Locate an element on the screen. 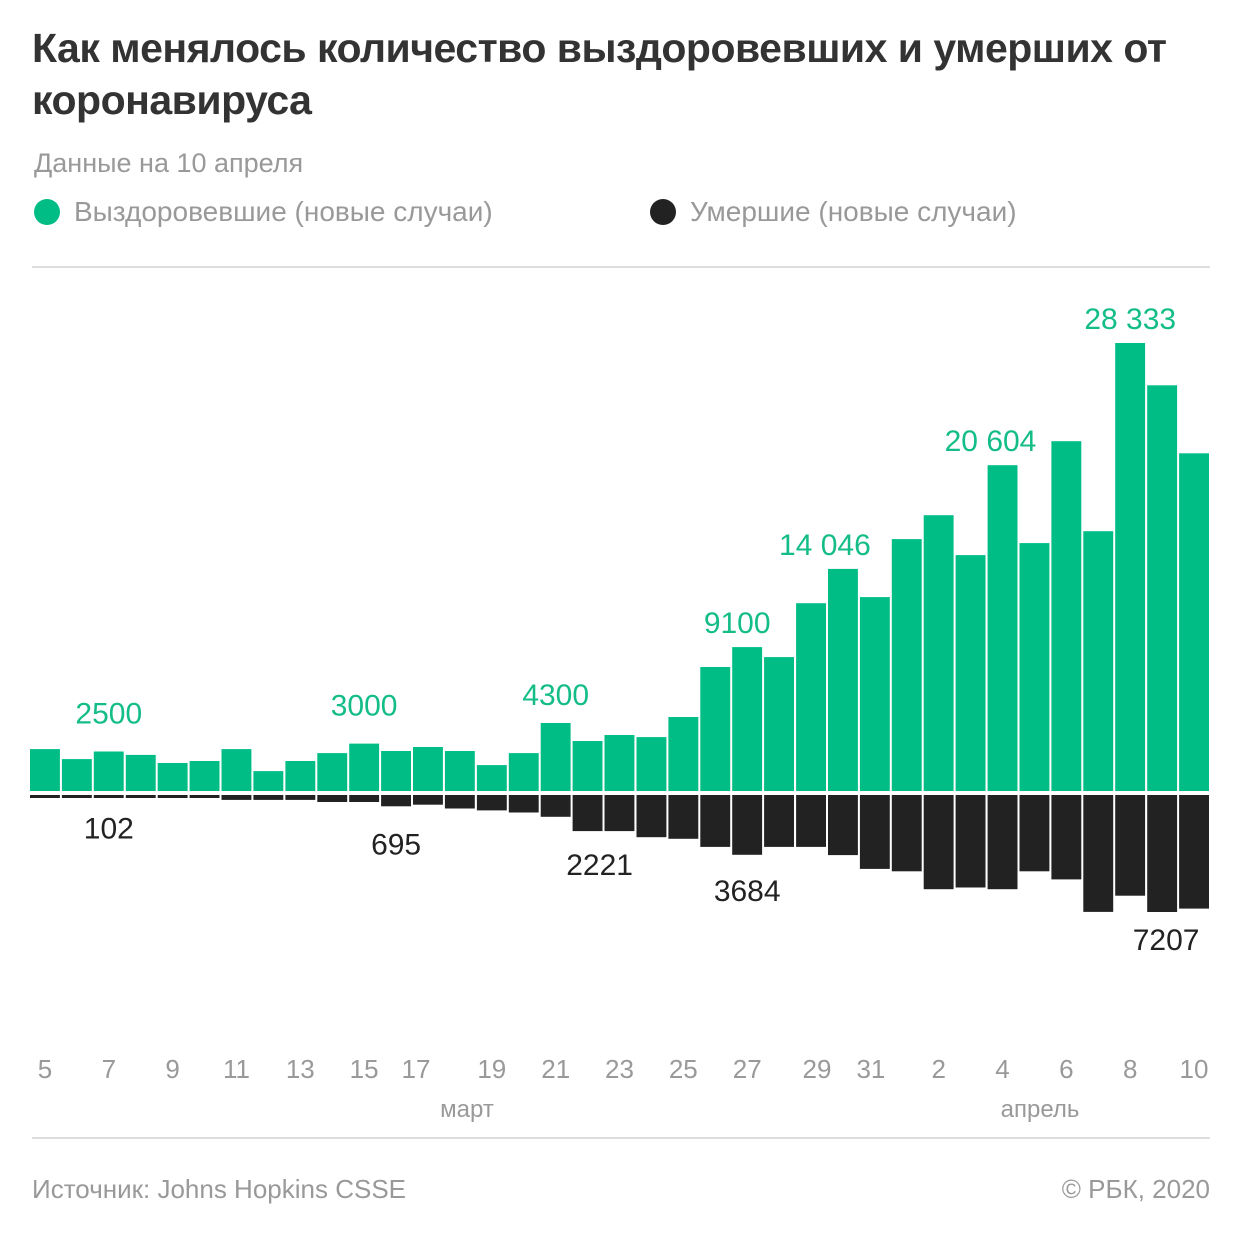 Image resolution: width=1240 pixels, height=1240 pixels. x-tick-label: 9 is located at coordinates (172, 1069).